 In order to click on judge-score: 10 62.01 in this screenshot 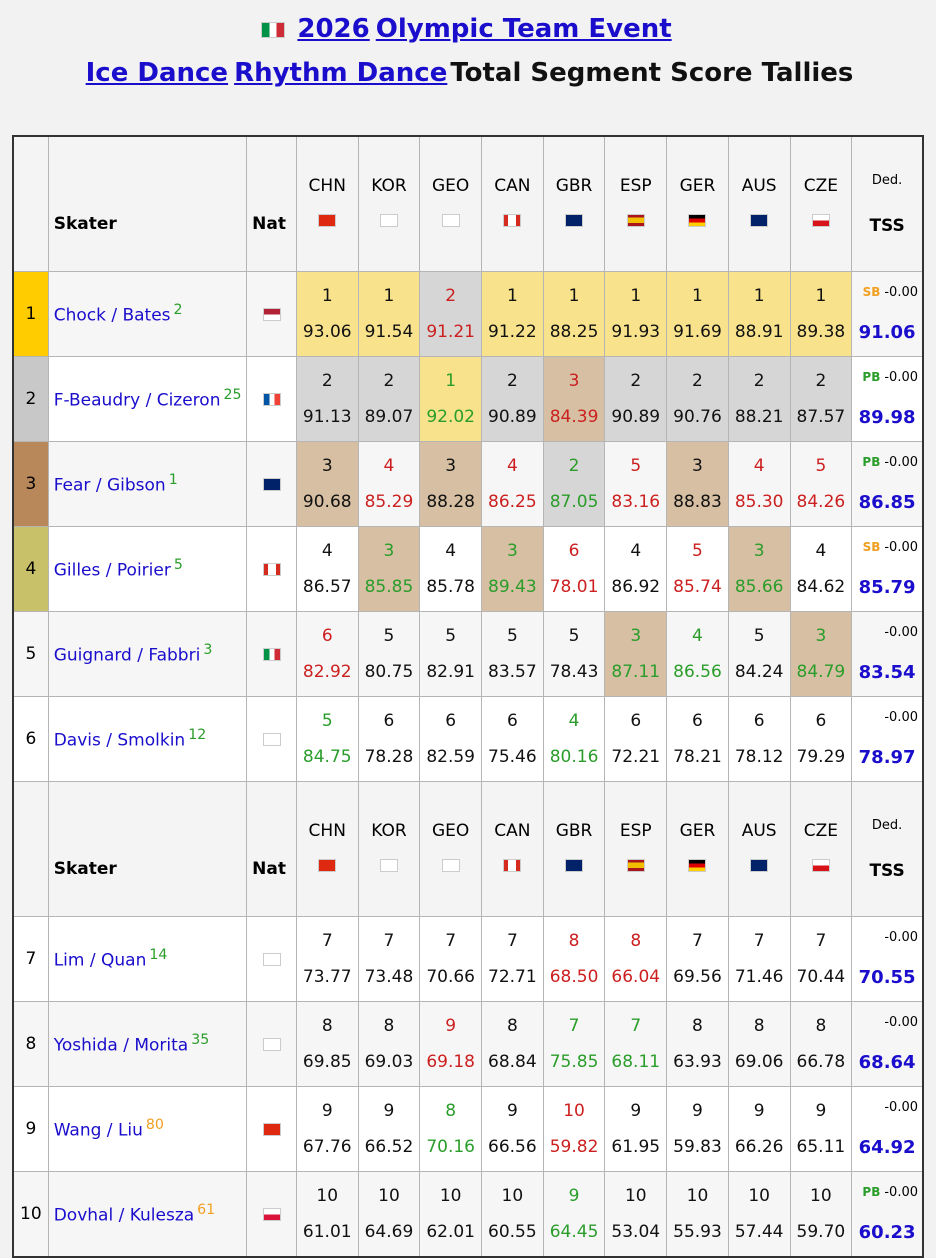, I will do `click(450, 1214)`.